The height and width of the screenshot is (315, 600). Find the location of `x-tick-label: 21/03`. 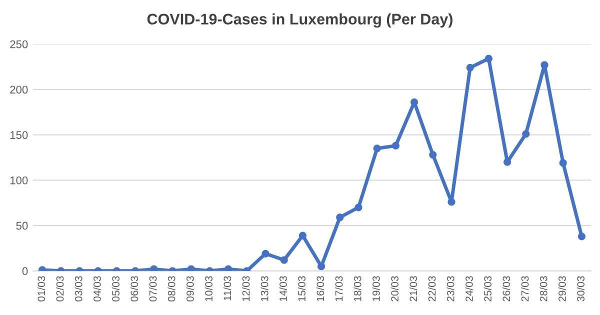

x-tick-label: 21/03 is located at coordinates (413, 289).